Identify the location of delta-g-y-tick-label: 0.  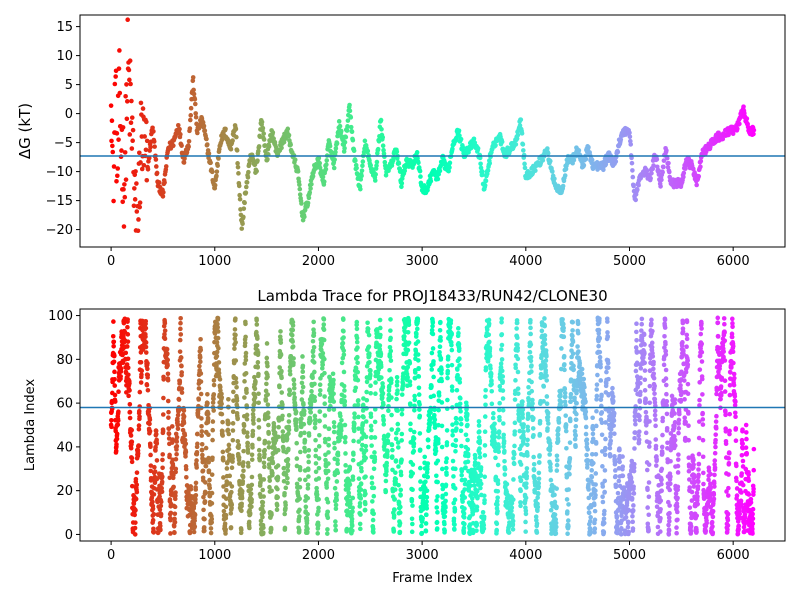
(69, 114).